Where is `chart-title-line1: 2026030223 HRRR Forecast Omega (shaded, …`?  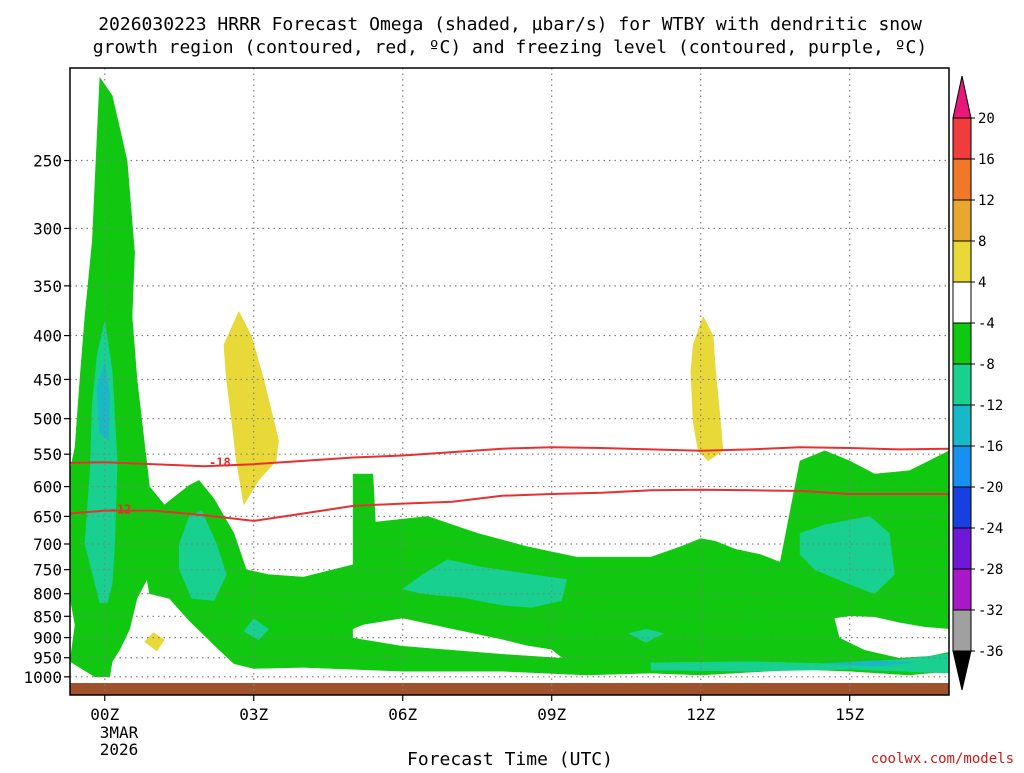 chart-title-line1: 2026030223 HRRR Forecast Omega (shaded, … is located at coordinates (510, 24).